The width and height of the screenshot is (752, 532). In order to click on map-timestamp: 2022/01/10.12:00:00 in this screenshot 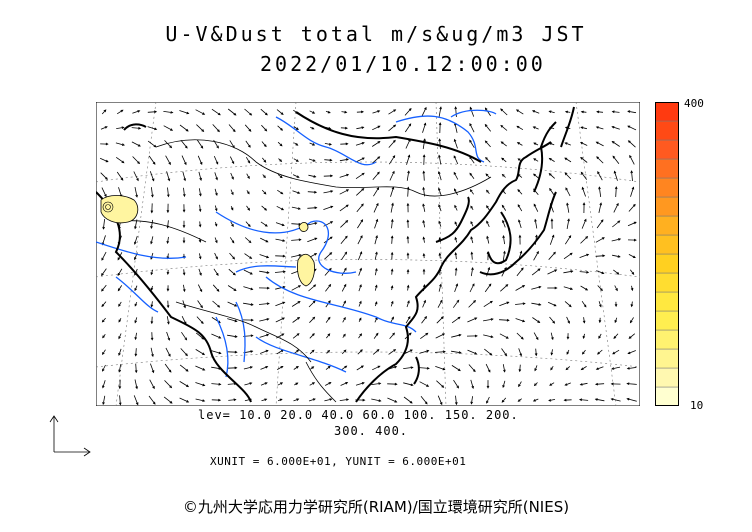, I will do `click(403, 64)`.